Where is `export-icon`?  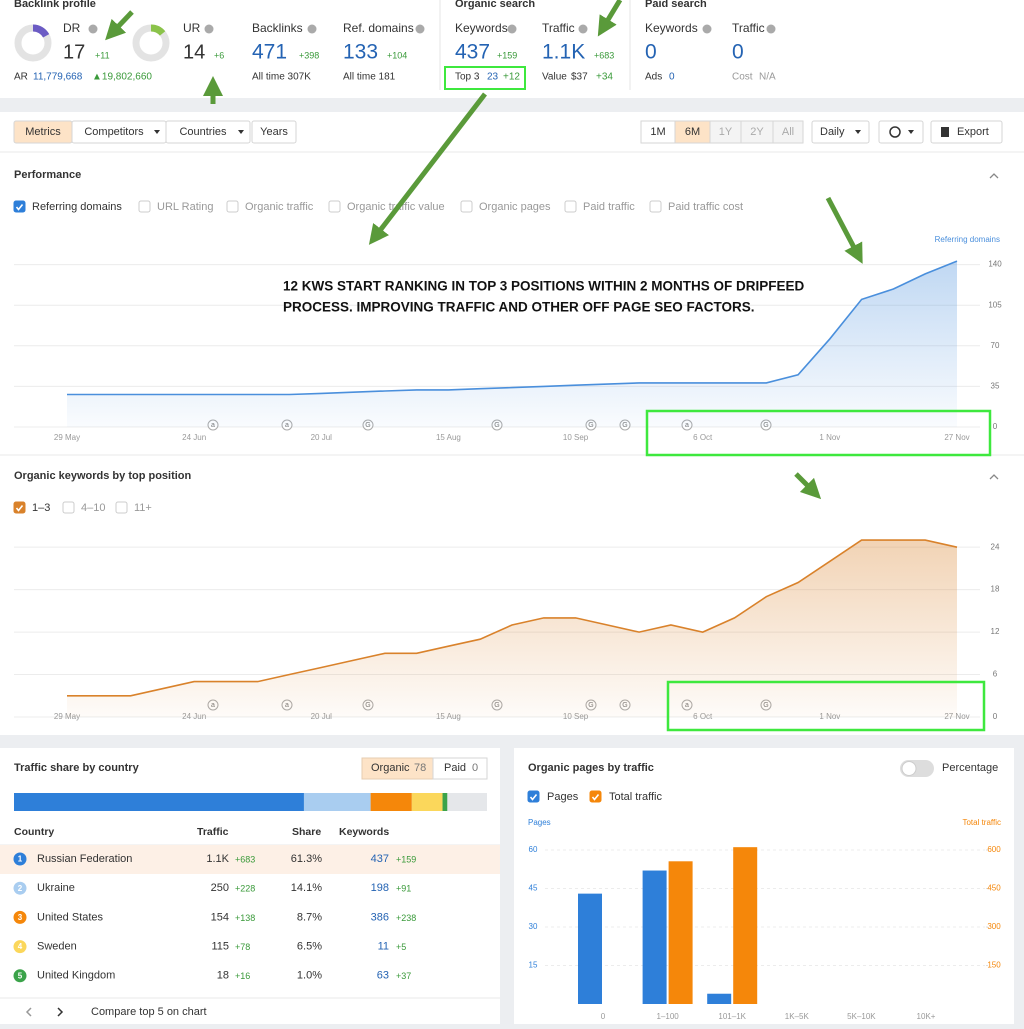
export-icon is located at coordinates (945, 132).